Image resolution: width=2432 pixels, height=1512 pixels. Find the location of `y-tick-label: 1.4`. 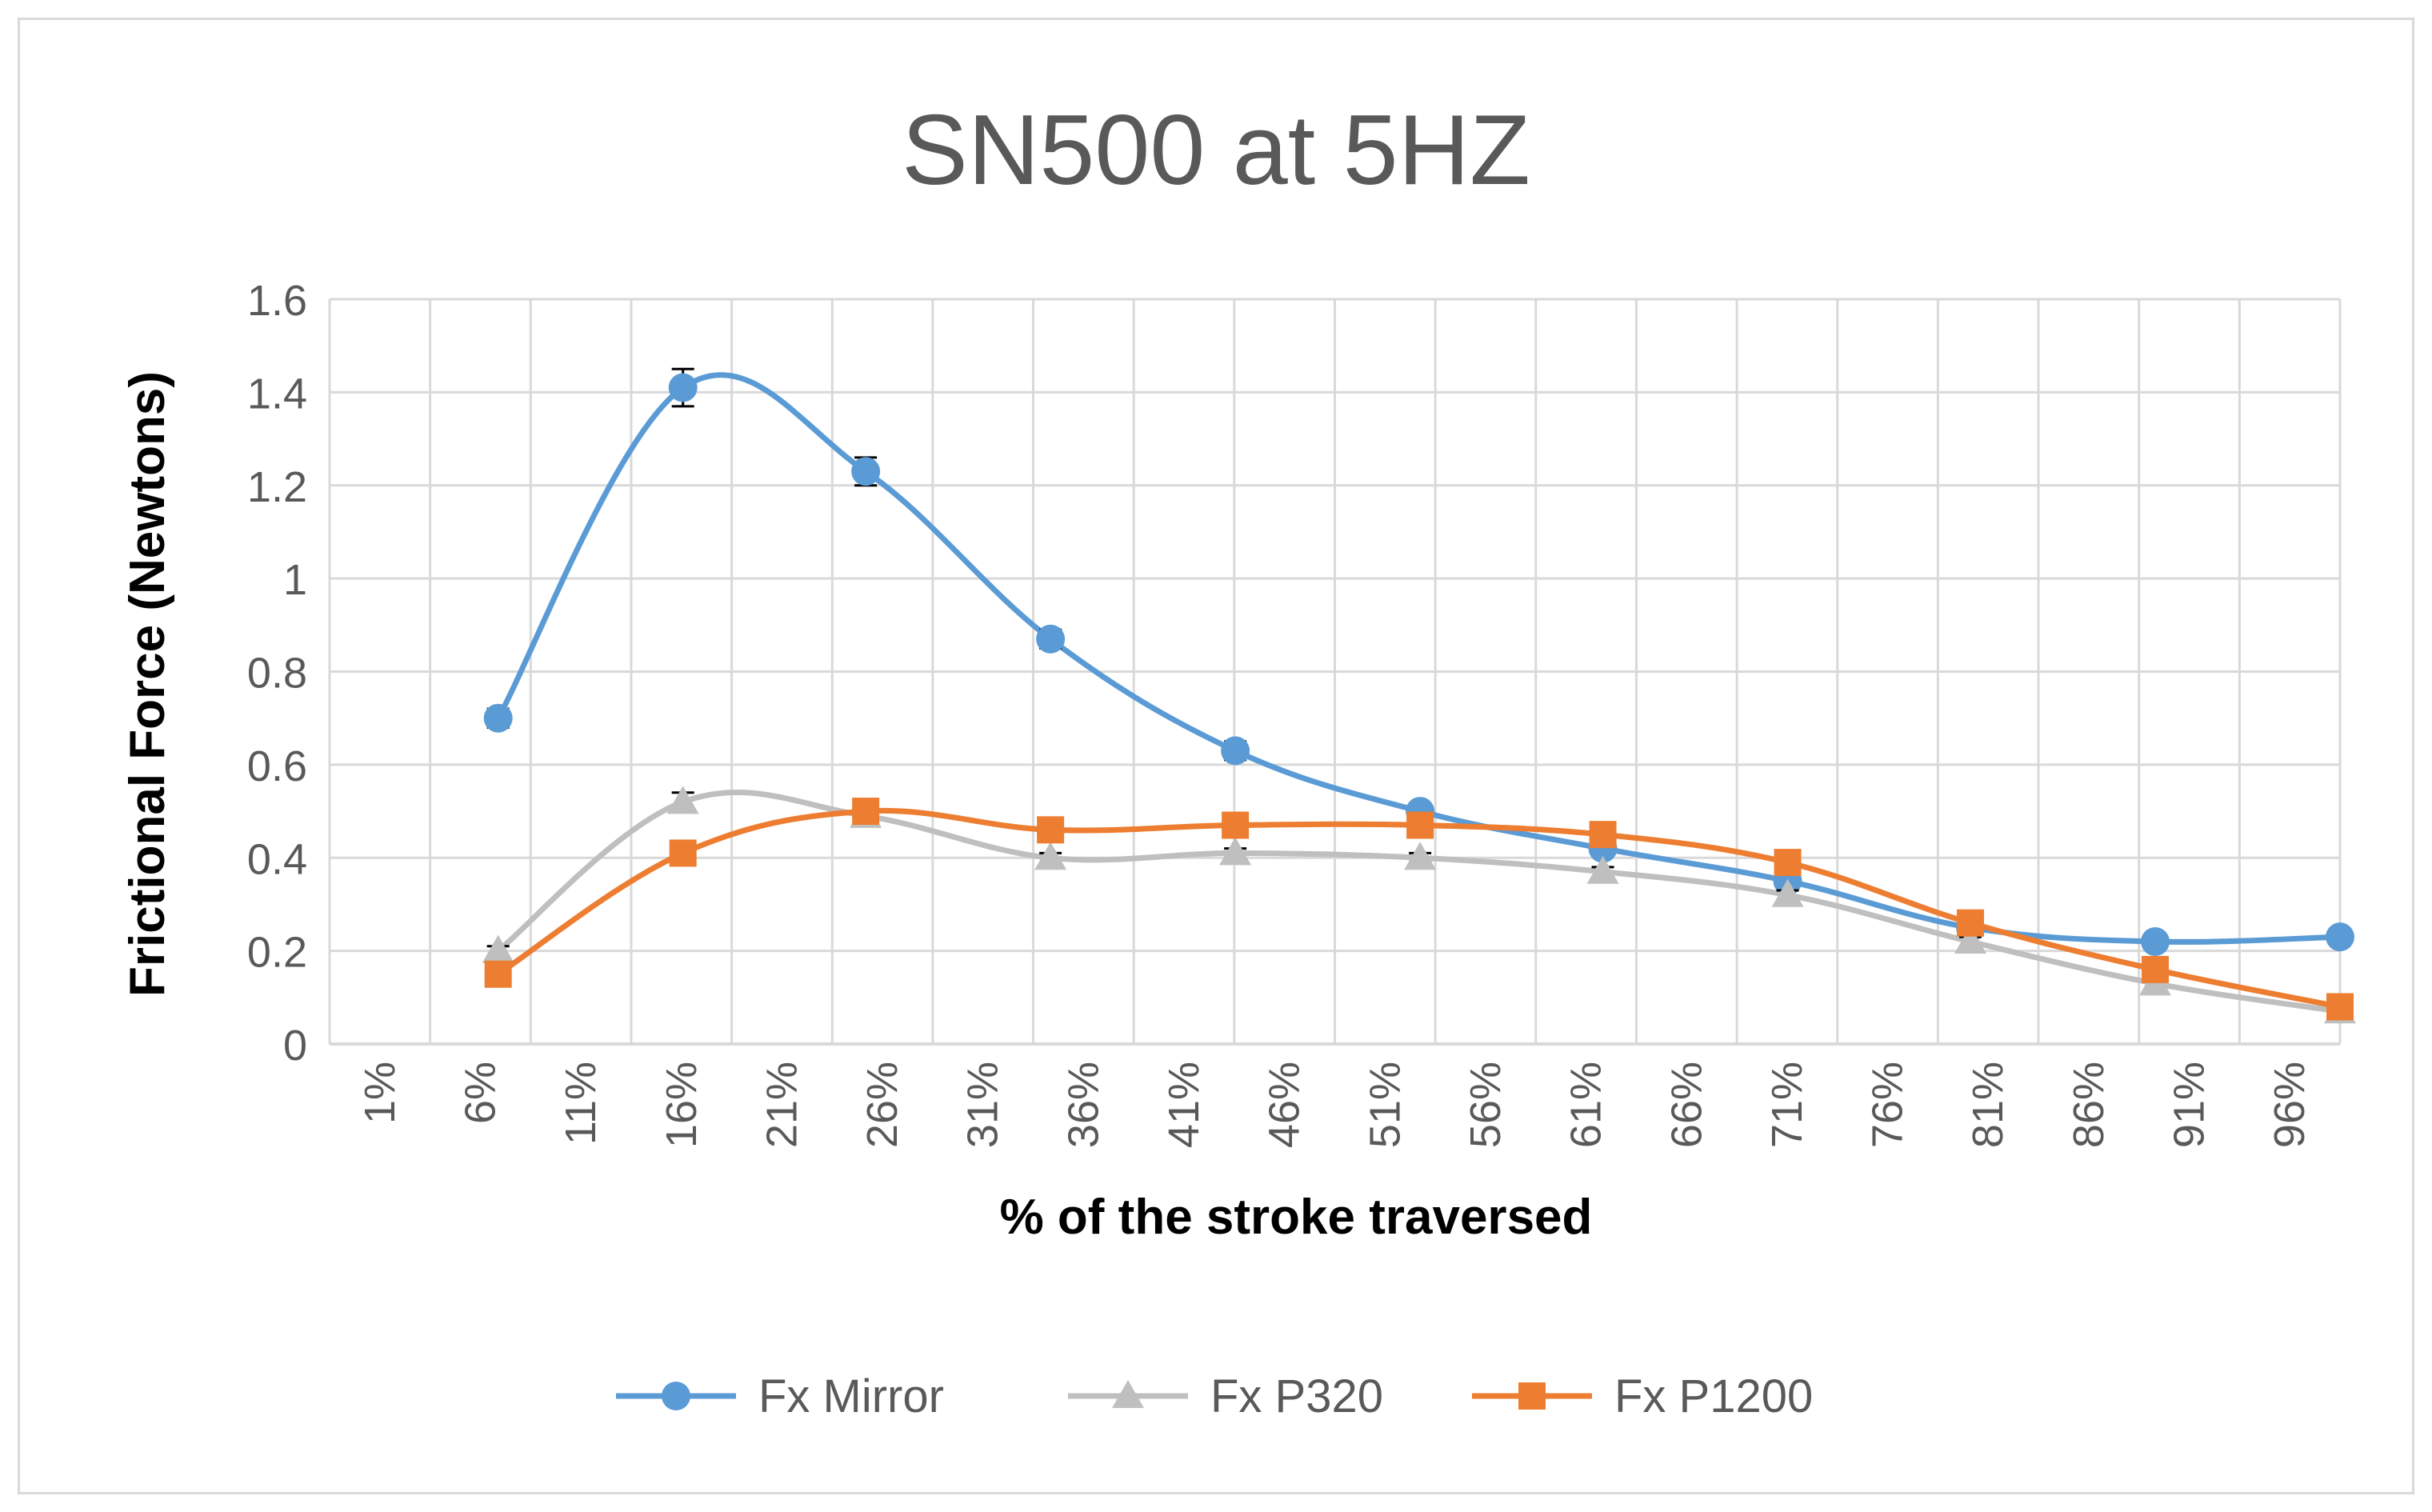

y-tick-label: 1.4 is located at coordinates (277, 394).